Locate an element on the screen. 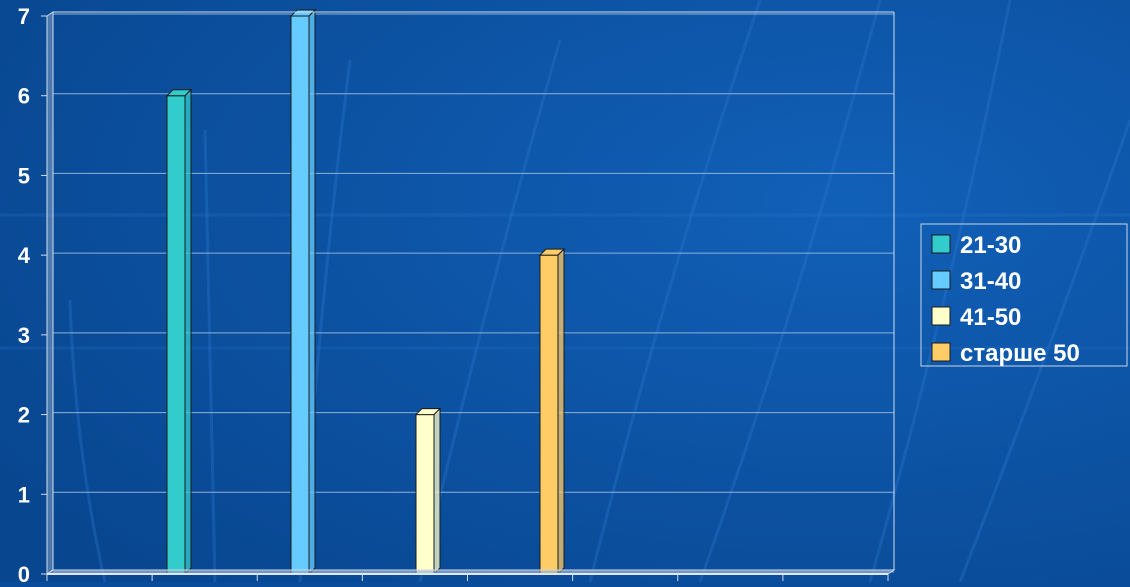 The image size is (1130, 587). legend-label: 21-30 is located at coordinates (990, 245).